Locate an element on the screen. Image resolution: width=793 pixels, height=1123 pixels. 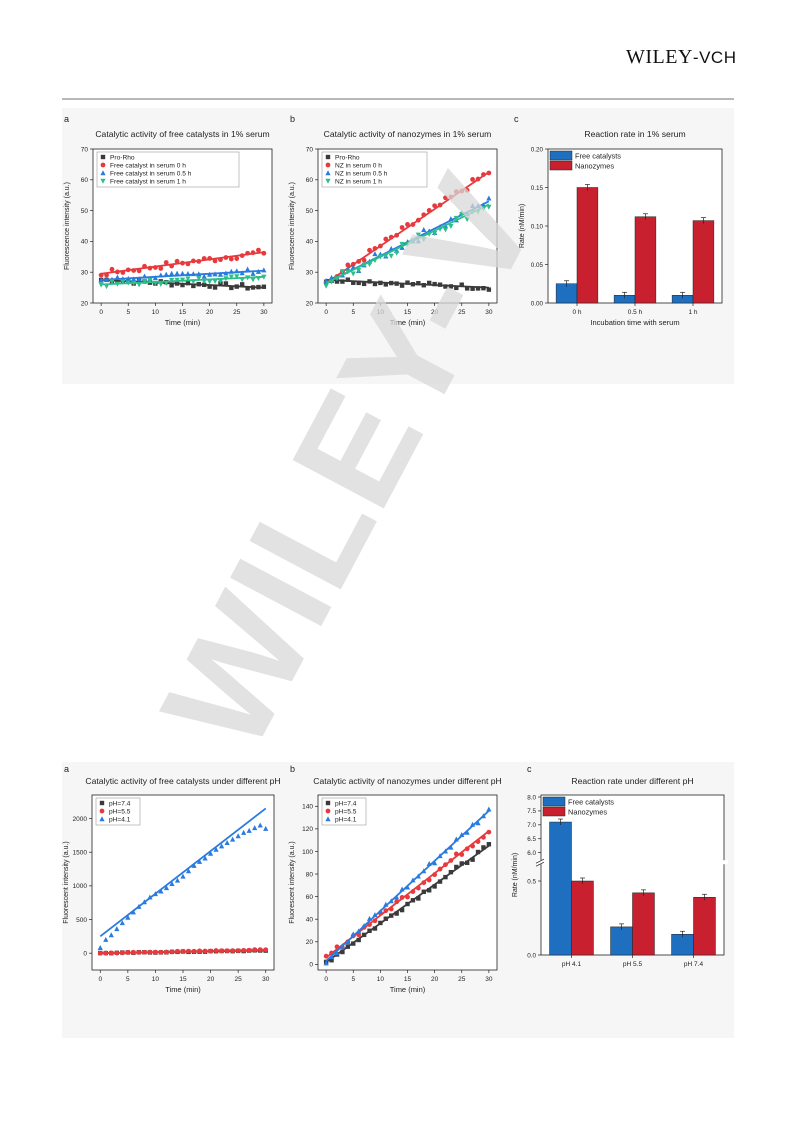
legend-marker is located at coordinates (328, 811).